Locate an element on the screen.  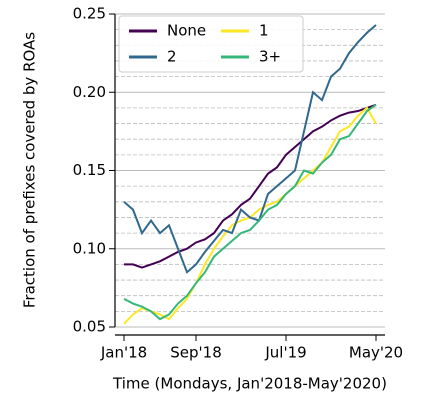
legend-label: None is located at coordinates (186, 31).